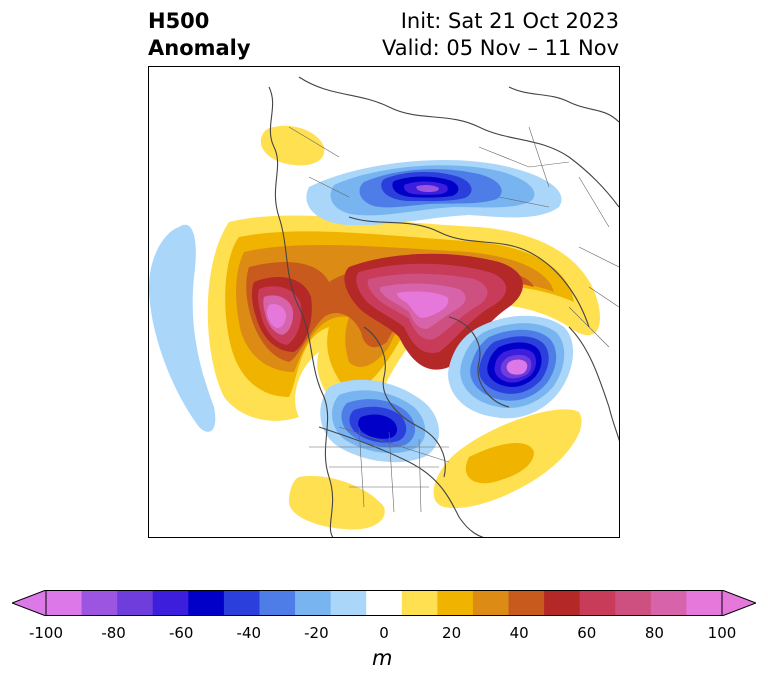 This screenshot has height=684, width=768. I want to click on colorbar-tick-label: -80, so click(113, 633).